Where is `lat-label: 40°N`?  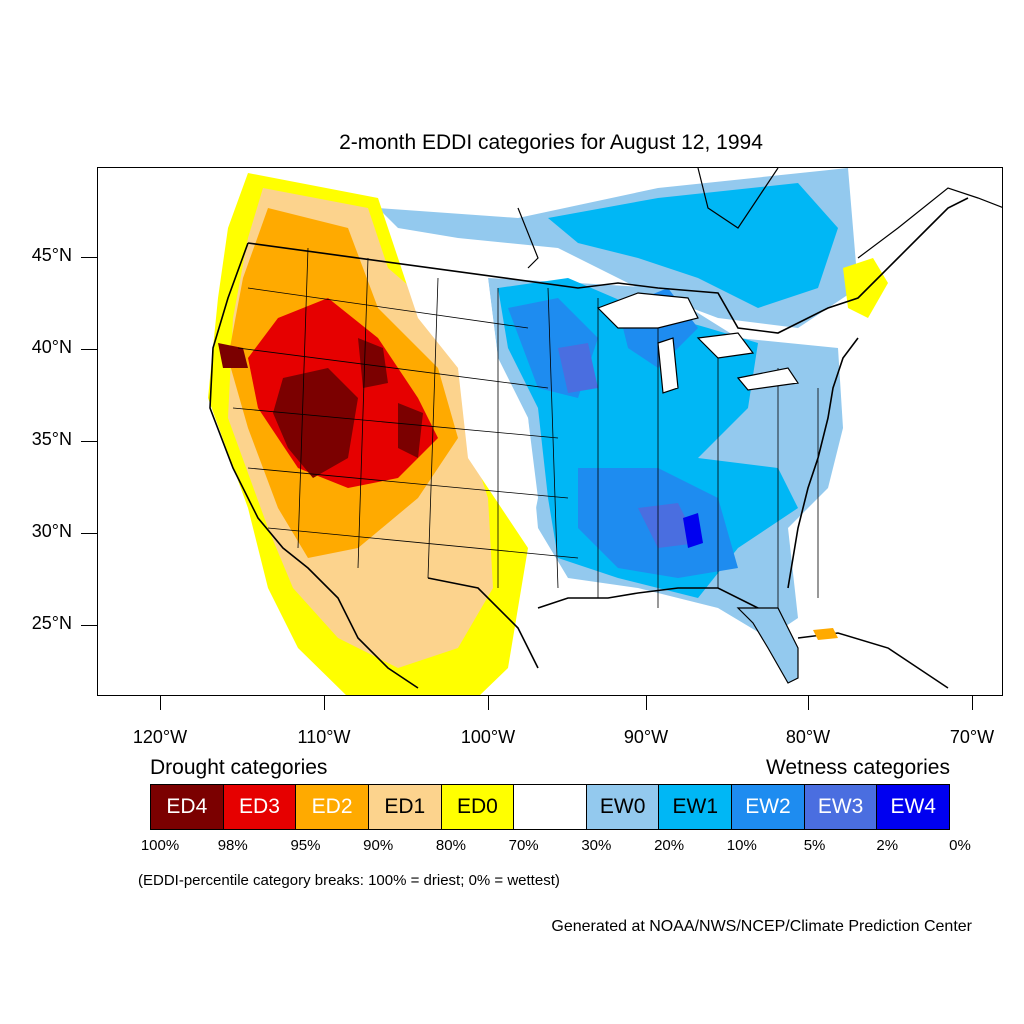 lat-label: 40°N is located at coordinates (51, 347).